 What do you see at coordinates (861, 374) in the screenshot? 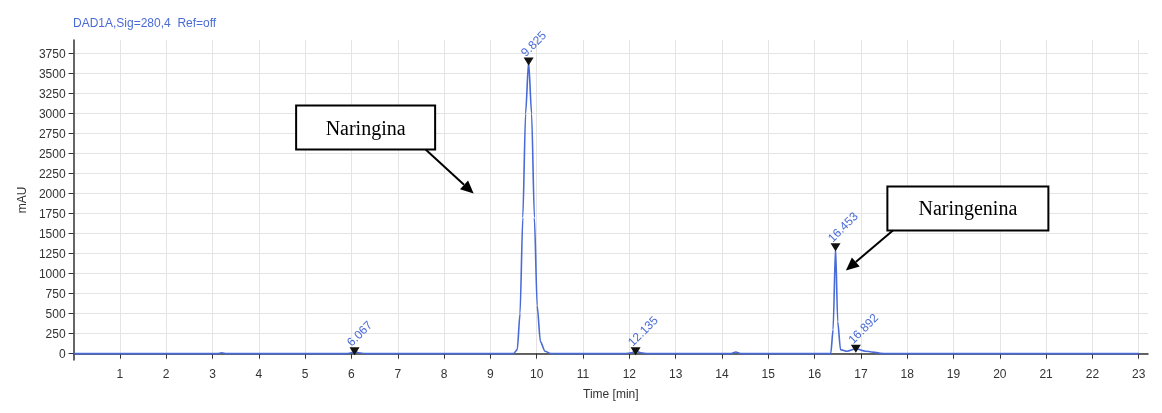
I see `x-tick-label: 17` at bounding box center [861, 374].